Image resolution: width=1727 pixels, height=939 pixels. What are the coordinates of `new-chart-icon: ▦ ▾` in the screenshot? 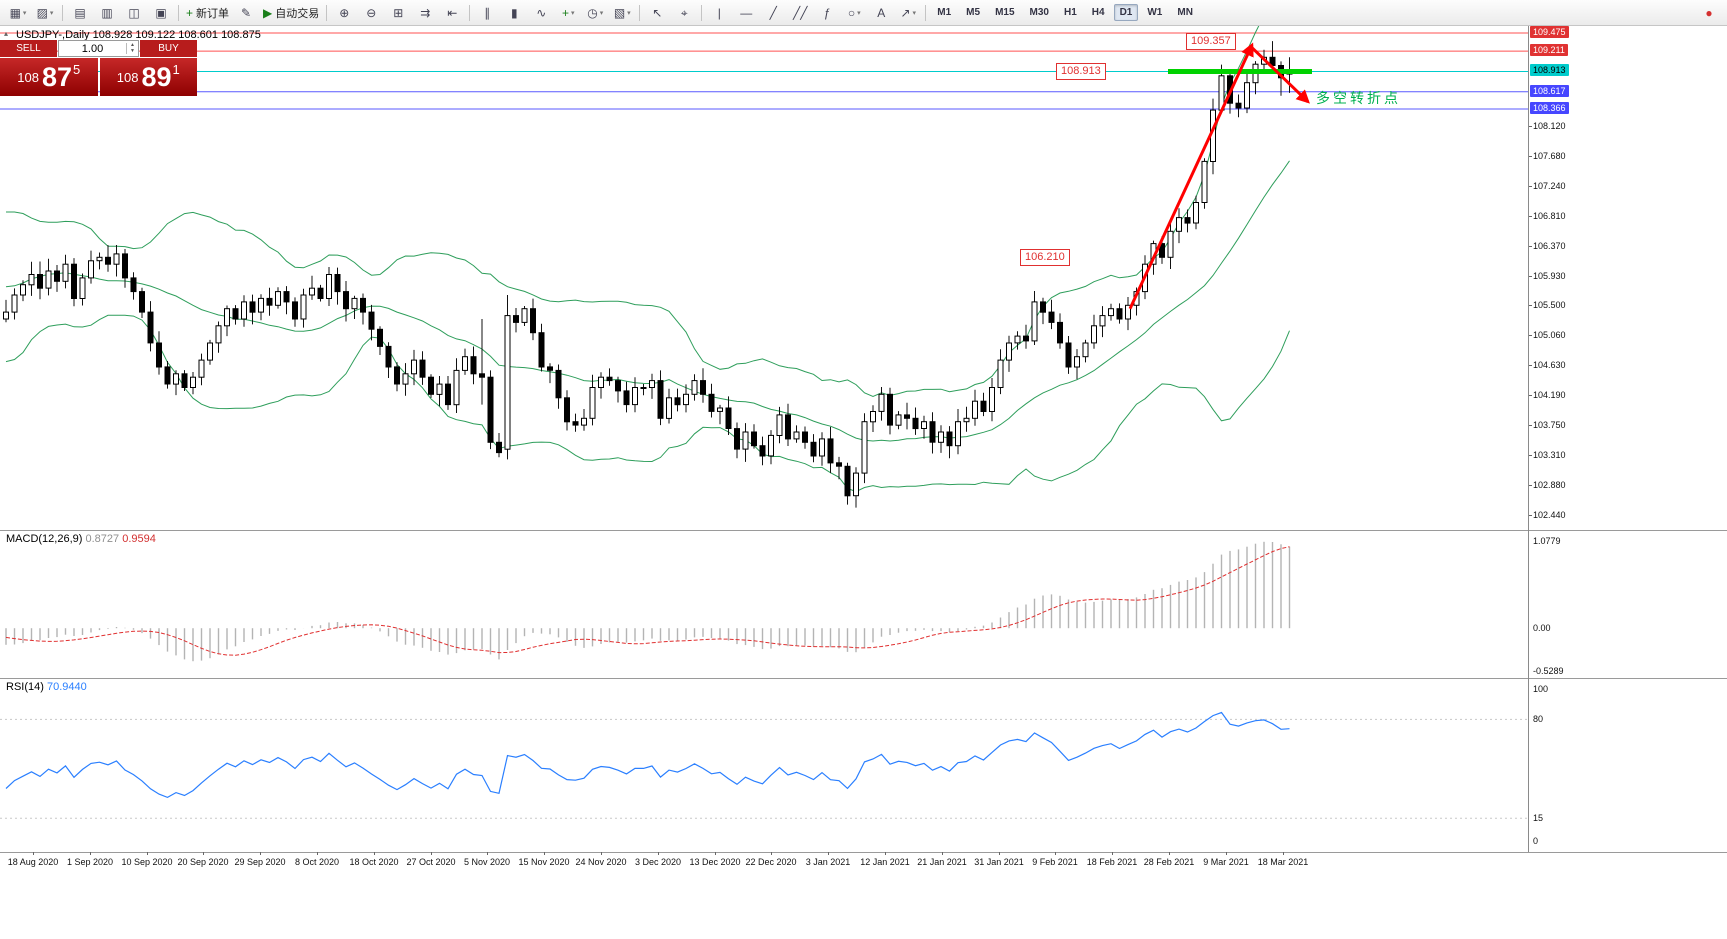 It's located at (18, 13).